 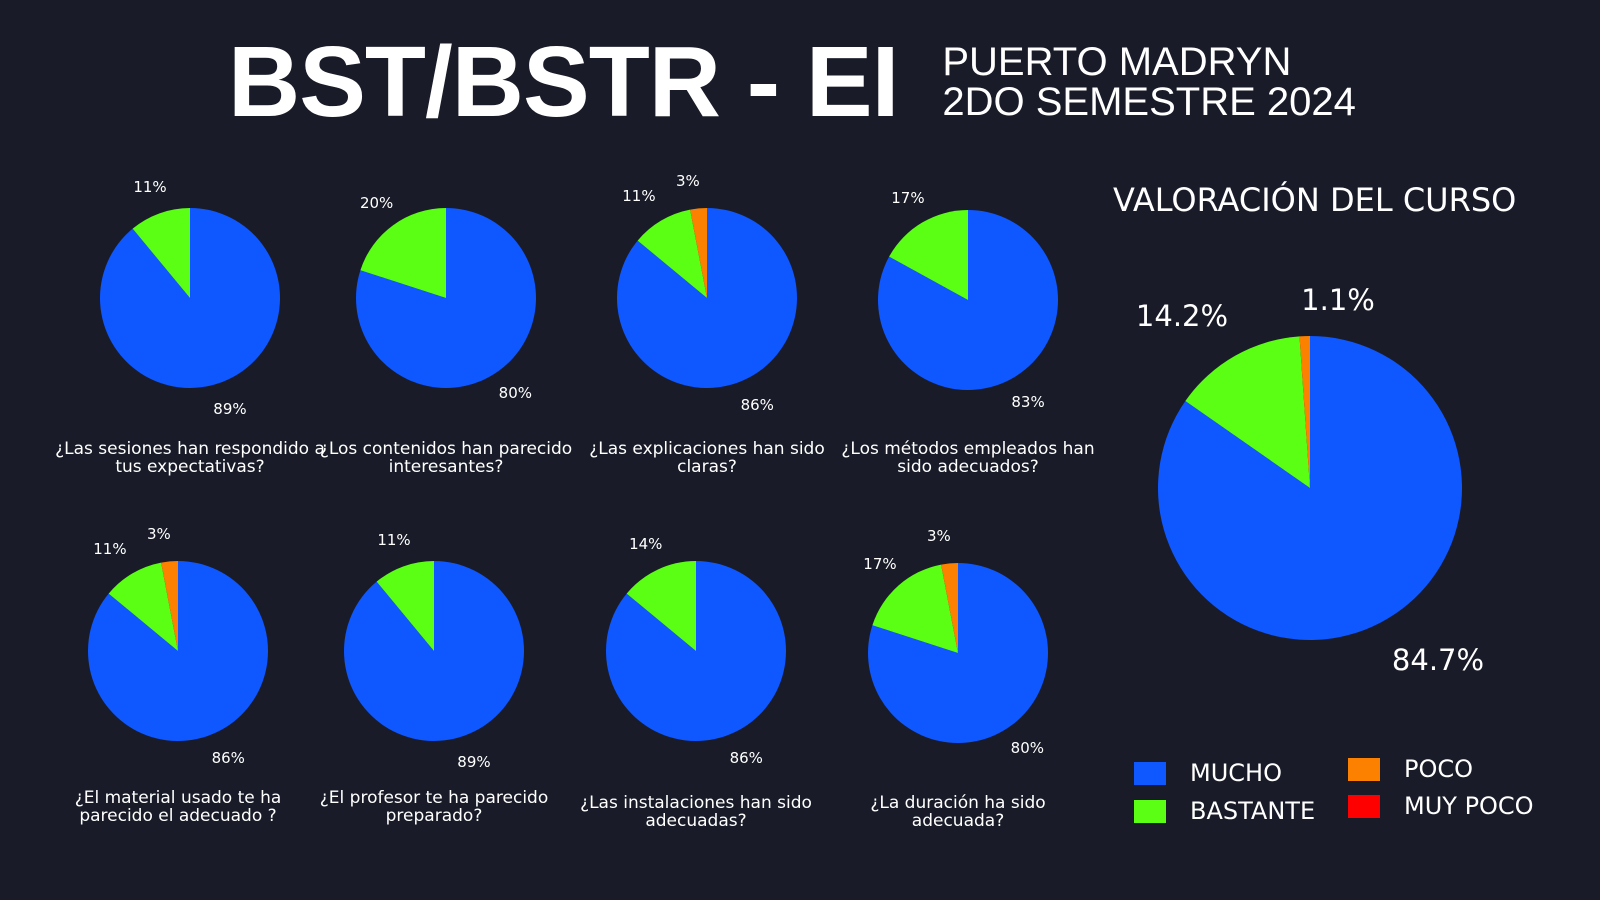 I want to click on subtitle-location: PUERTO MADRYN, so click(x=1117, y=62).